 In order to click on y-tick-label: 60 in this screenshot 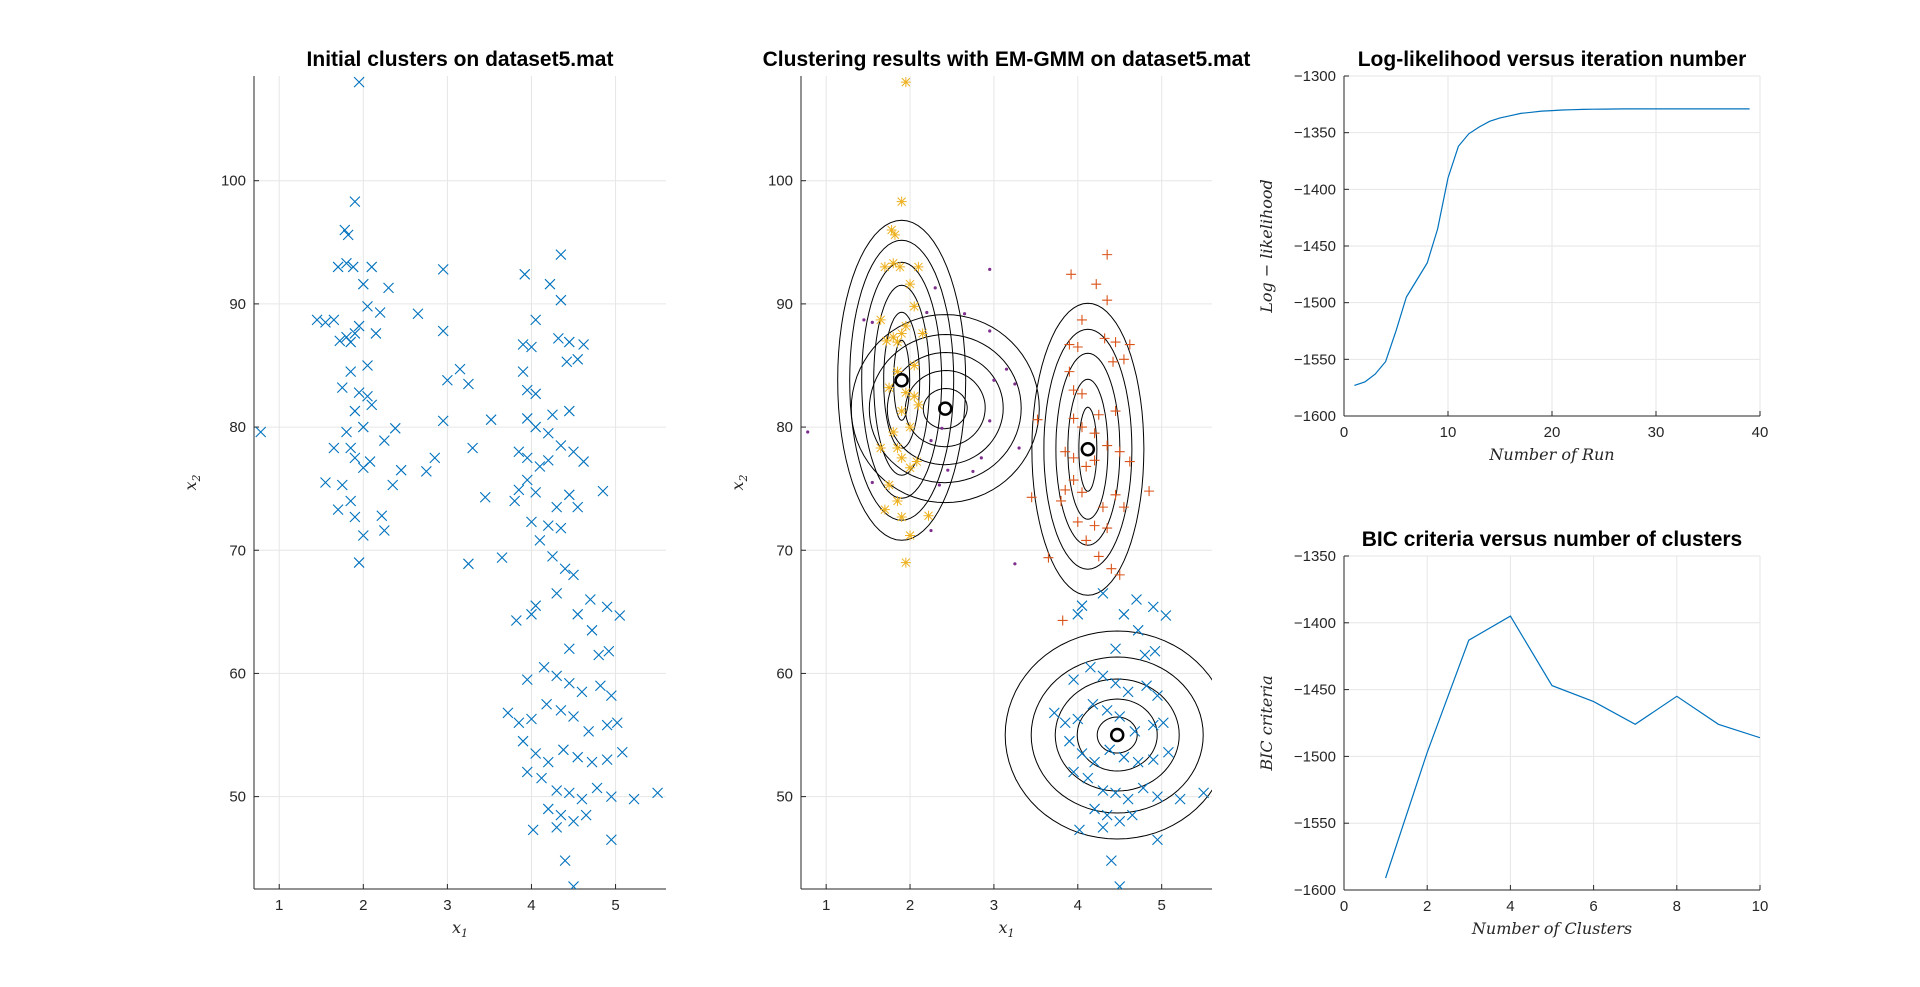, I will do `click(237, 673)`.